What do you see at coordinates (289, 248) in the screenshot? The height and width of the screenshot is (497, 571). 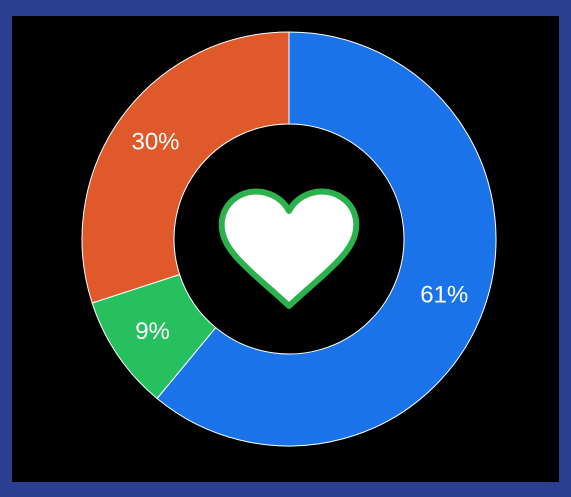 I see `heart-icon` at bounding box center [289, 248].